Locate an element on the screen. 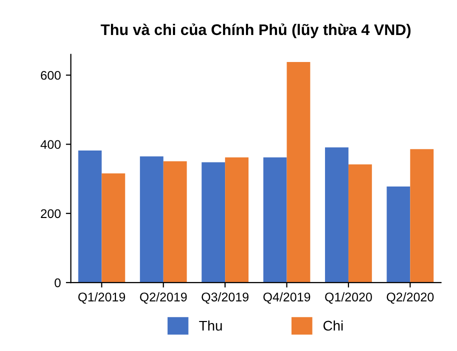  x-tick-label: Q1/2019 is located at coordinates (102, 298).